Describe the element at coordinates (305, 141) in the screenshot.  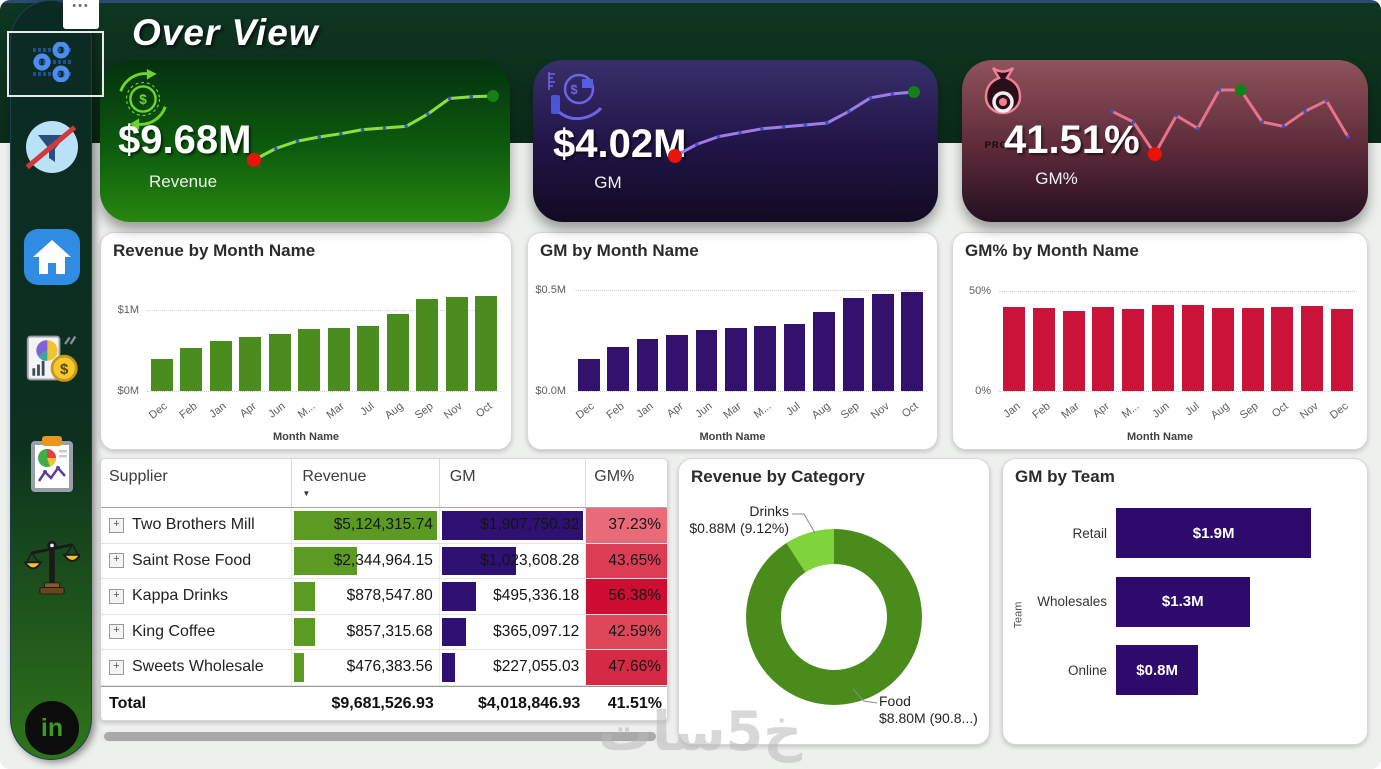
I see `kpi-card-revenue: $ $9.68M Revenue` at that location.